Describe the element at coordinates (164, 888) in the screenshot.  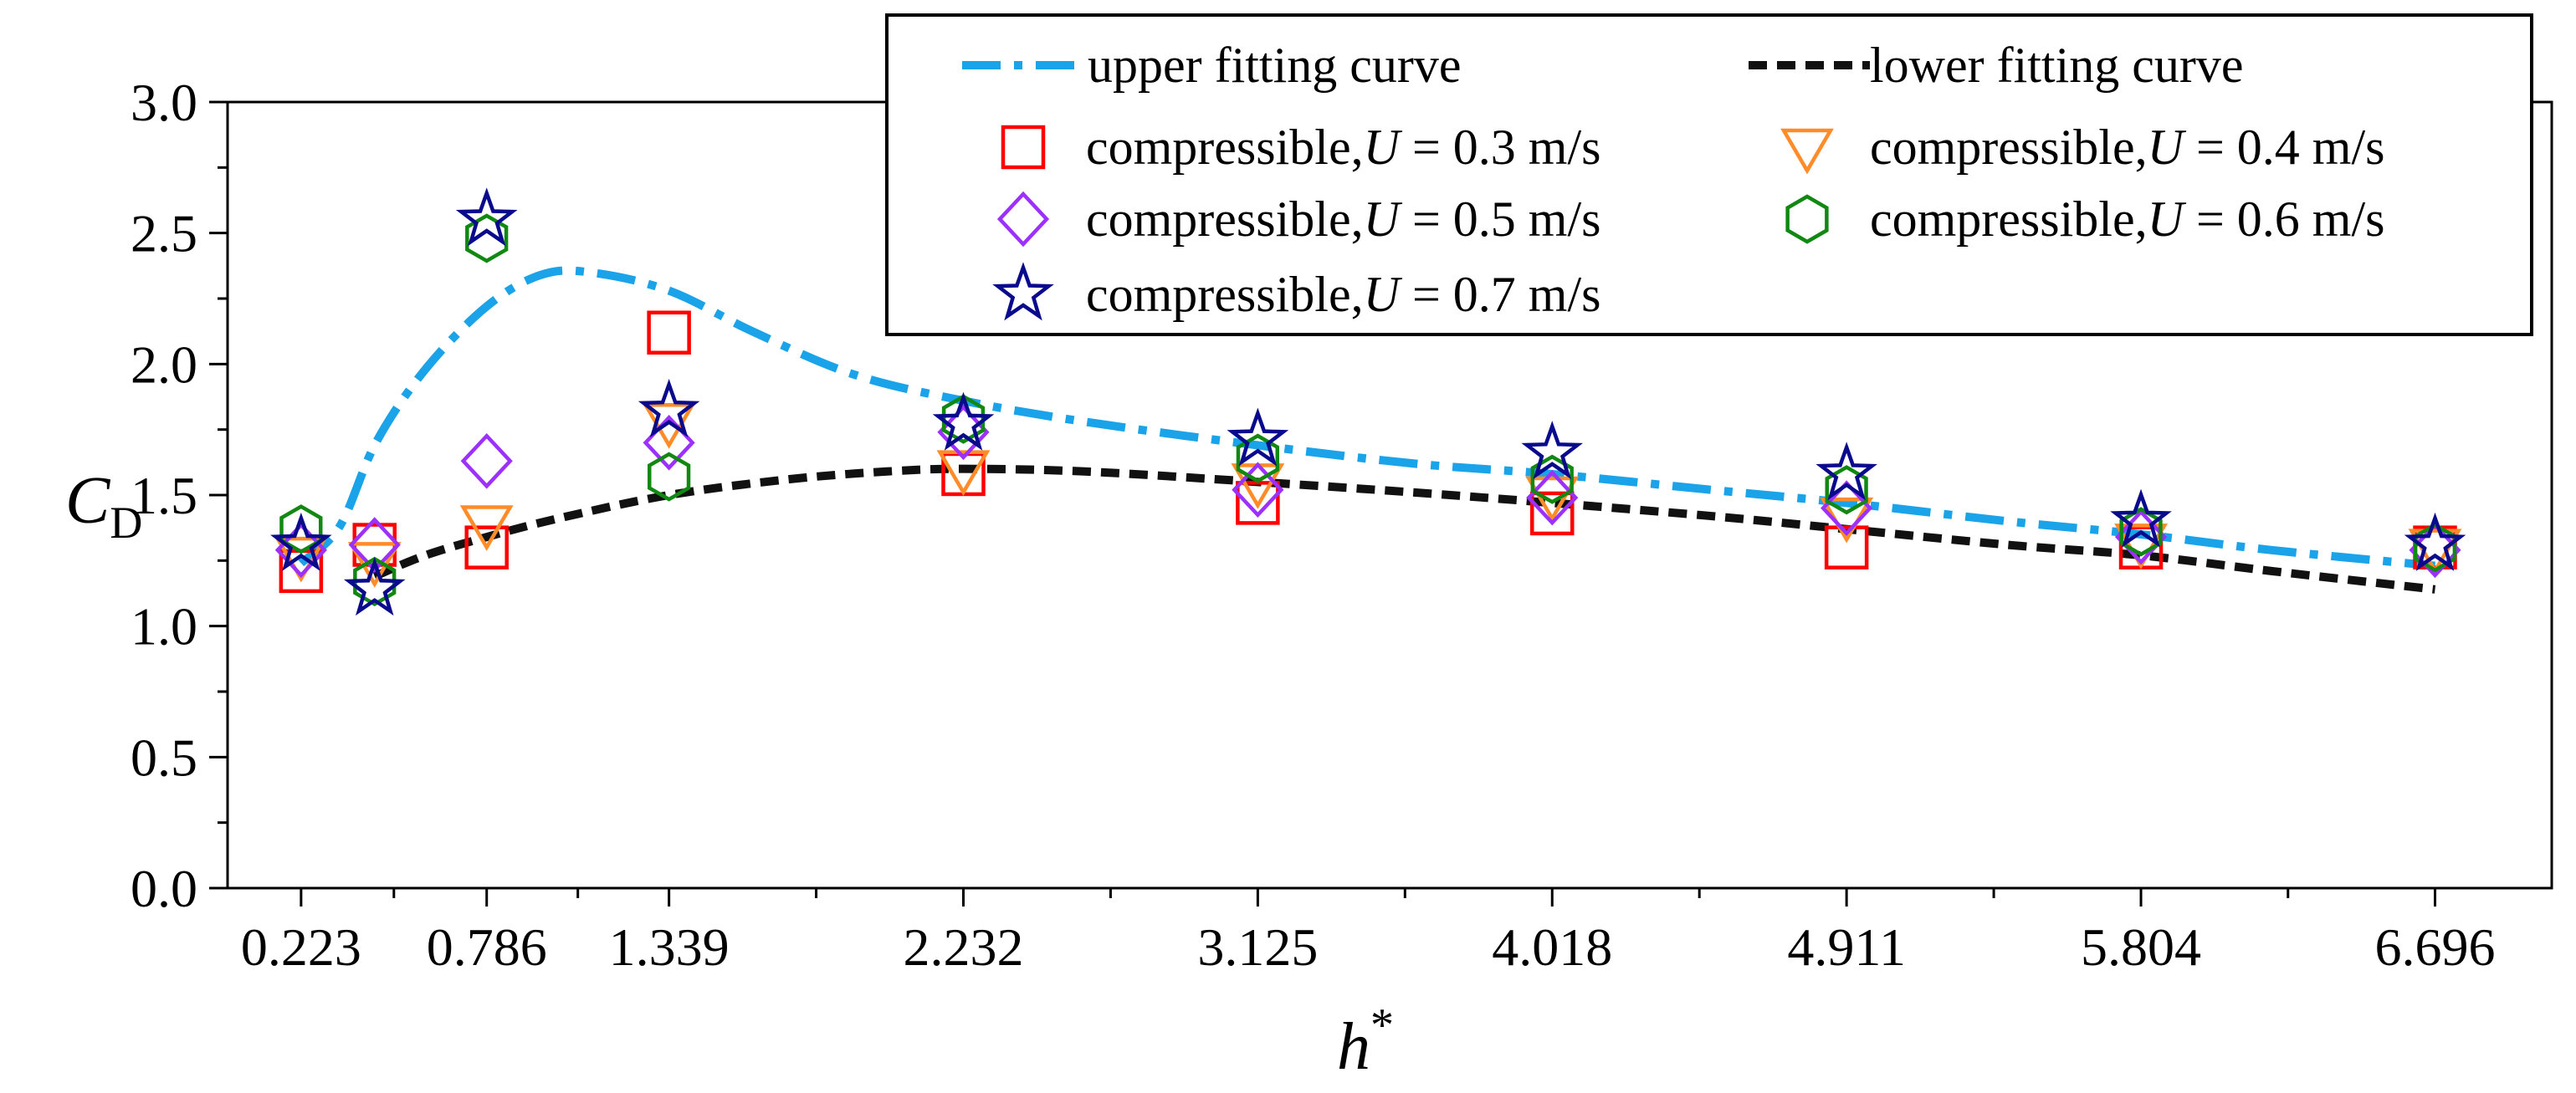
I see `y-tick-label: 0.0` at that location.